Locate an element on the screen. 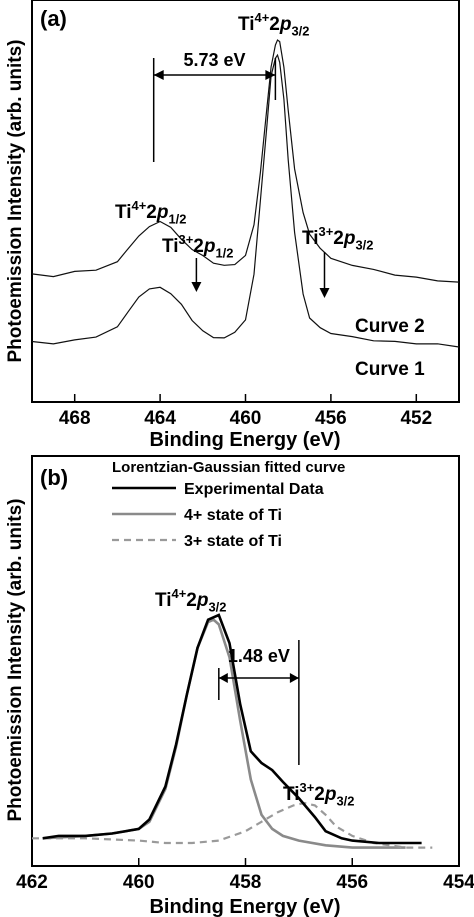 Image resolution: width=474 pixels, height=917 pixels. panel-b-xtick-label: 462 is located at coordinates (32, 882).